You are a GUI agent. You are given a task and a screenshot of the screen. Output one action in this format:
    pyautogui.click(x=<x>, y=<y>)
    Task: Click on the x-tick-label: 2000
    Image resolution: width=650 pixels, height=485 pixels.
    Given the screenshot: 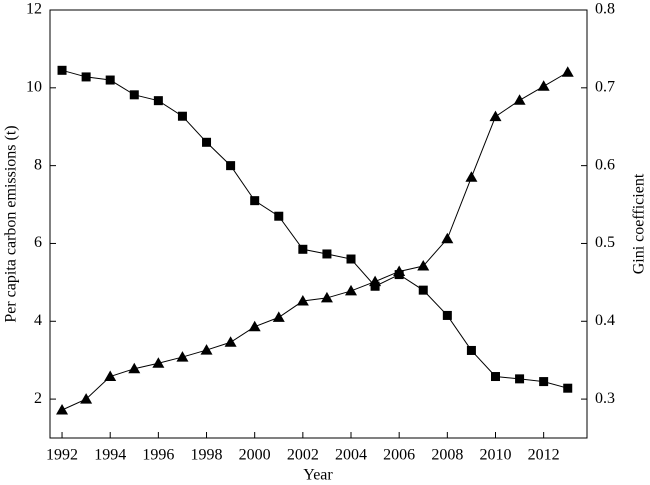 What is the action you would take?
    pyautogui.click(x=255, y=455)
    